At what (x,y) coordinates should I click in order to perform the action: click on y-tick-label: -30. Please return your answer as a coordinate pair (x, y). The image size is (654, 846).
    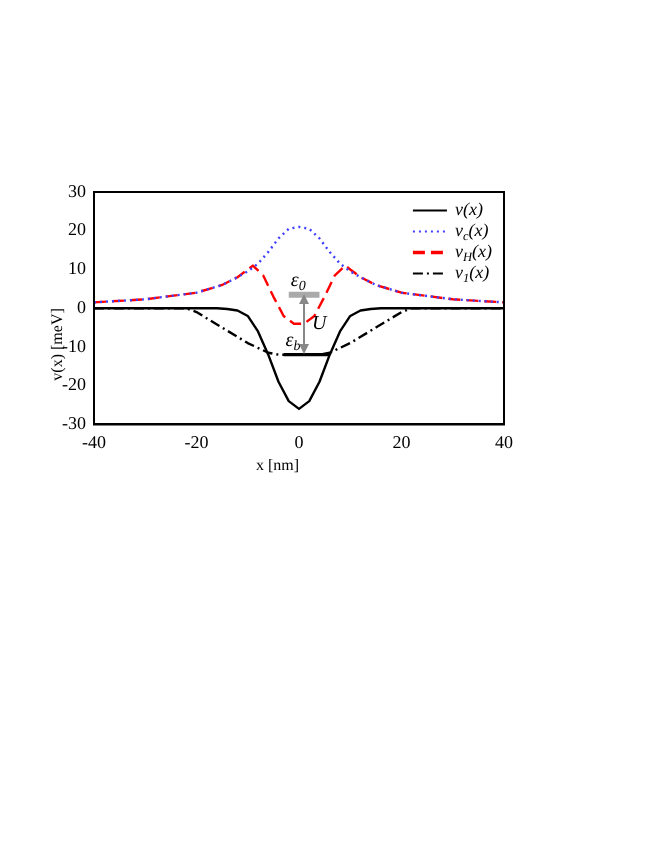
    Looking at the image, I should click on (74, 423).